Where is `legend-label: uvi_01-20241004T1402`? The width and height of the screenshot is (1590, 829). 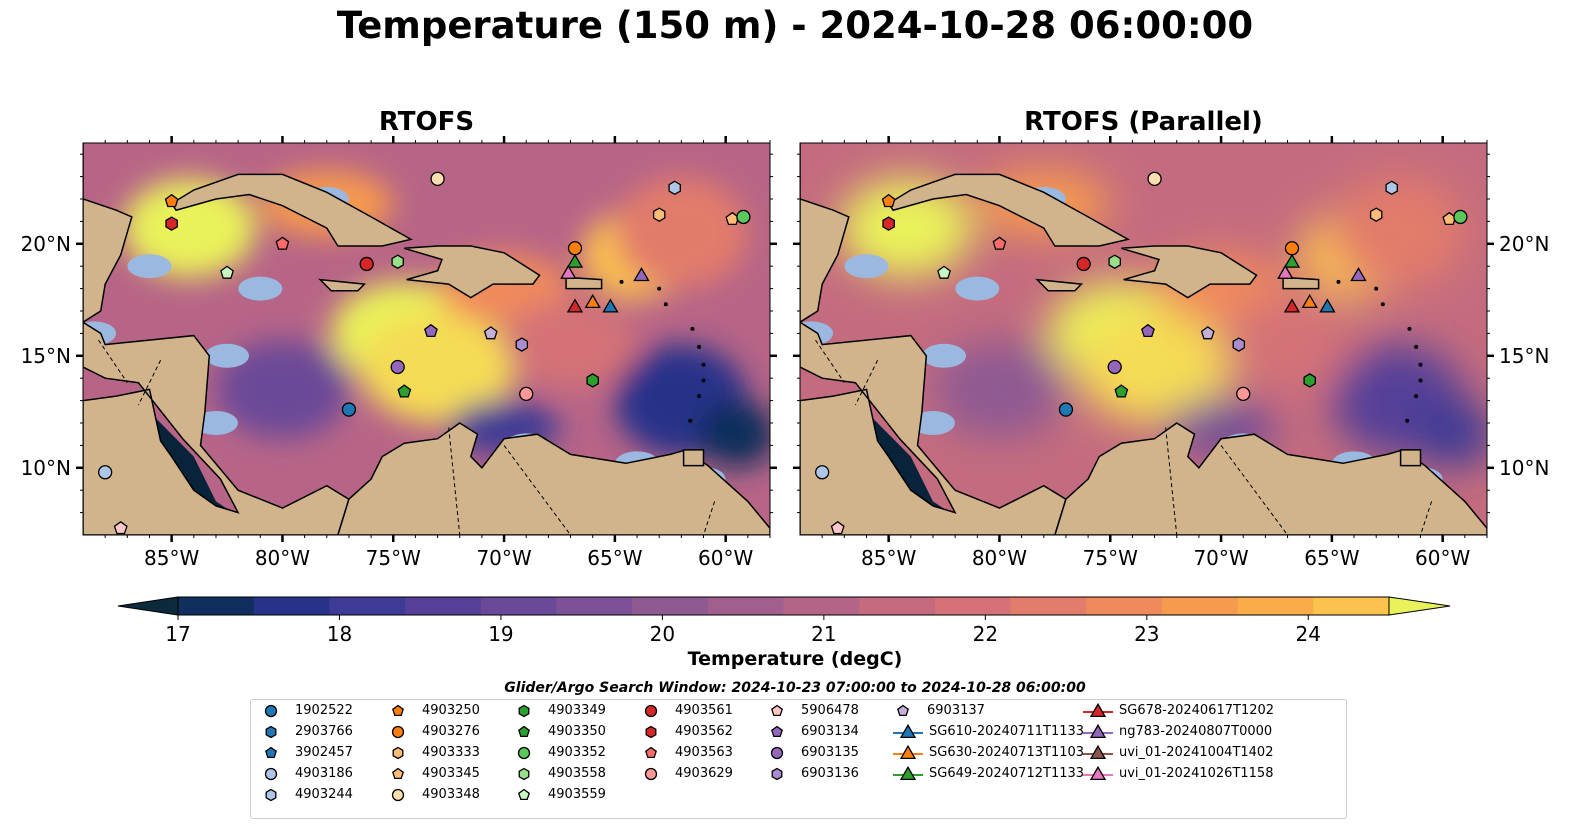
legend-label: uvi_01-20241004T1402 is located at coordinates (1196, 752).